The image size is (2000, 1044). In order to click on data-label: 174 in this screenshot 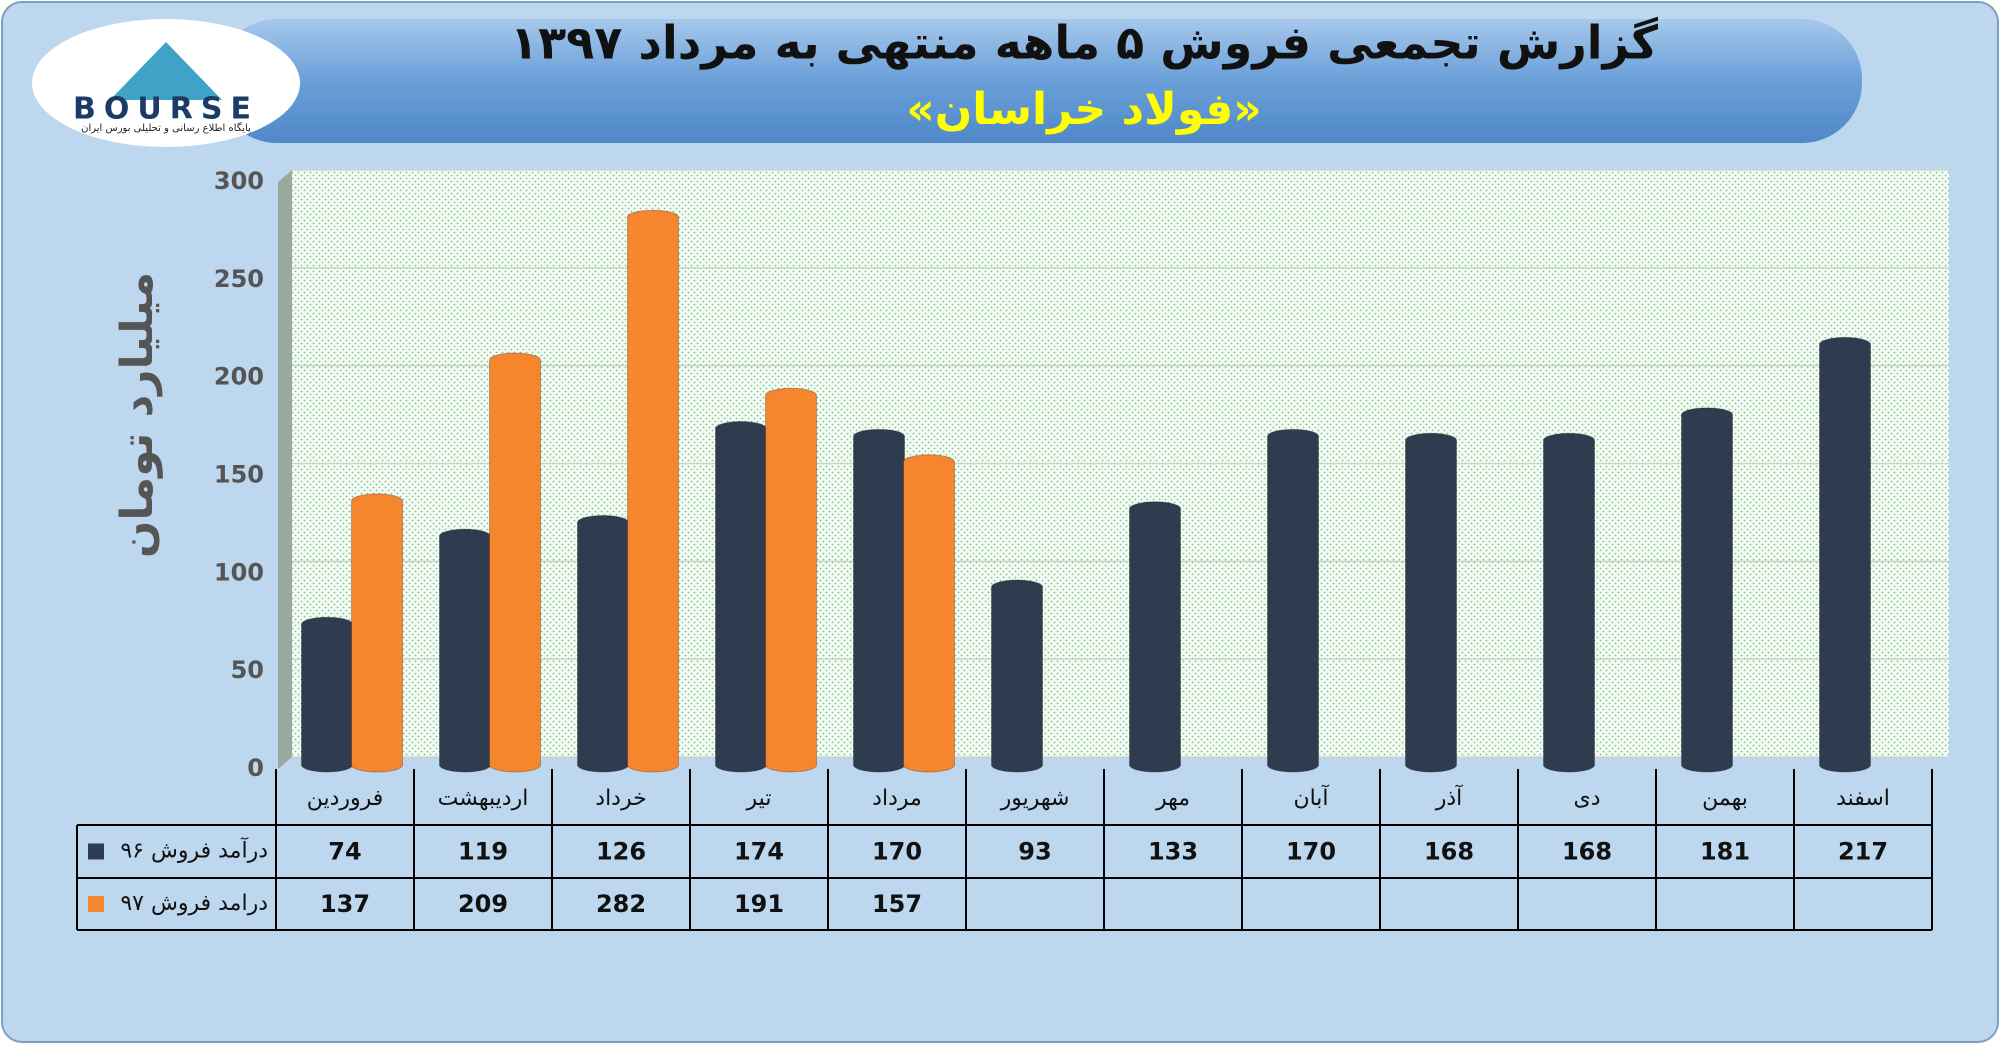, I will do `click(759, 852)`.